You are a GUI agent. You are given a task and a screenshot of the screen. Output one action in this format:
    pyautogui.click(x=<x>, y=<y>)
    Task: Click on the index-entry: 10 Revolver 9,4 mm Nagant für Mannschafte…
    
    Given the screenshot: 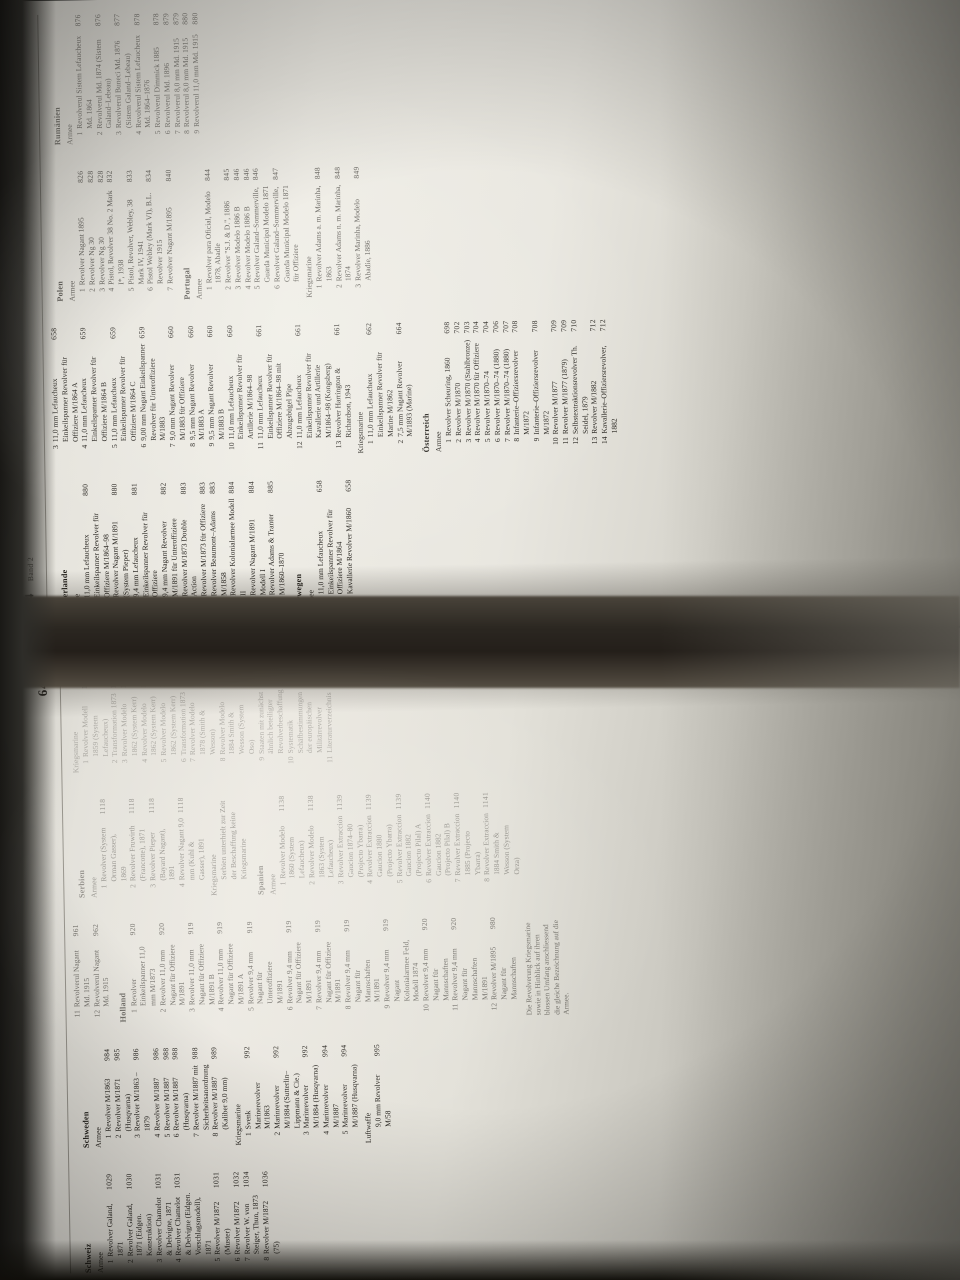 What is the action you would take?
    pyautogui.click(x=434, y=965)
    